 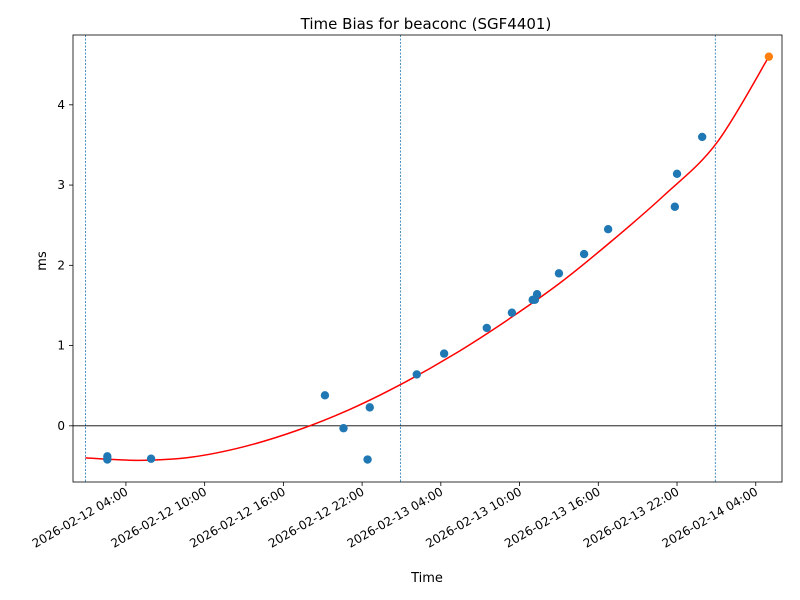 What do you see at coordinates (61, 105) in the screenshot?
I see `y-tick-label: 4` at bounding box center [61, 105].